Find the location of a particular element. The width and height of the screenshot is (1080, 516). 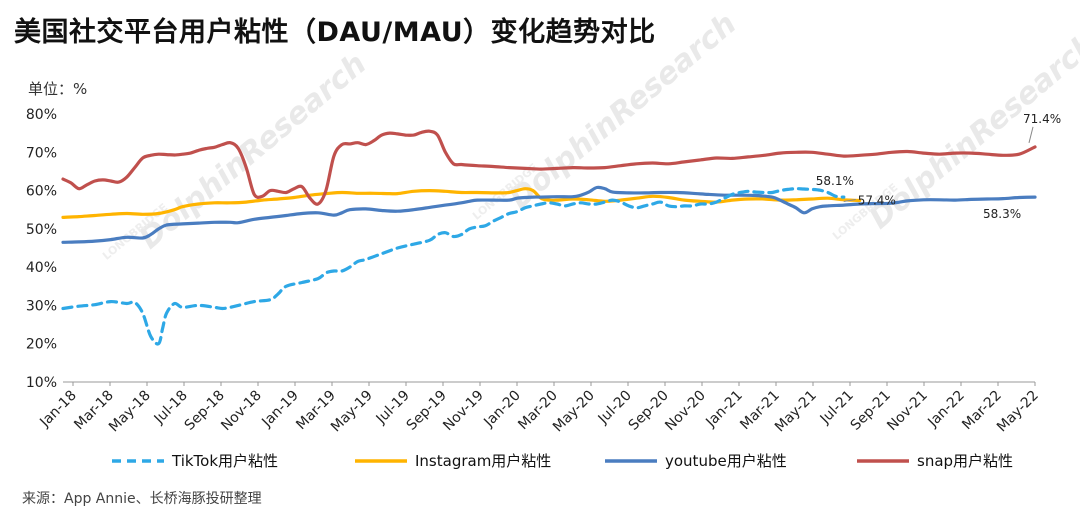

y-tick-label: 20% is located at coordinates (41, 345).